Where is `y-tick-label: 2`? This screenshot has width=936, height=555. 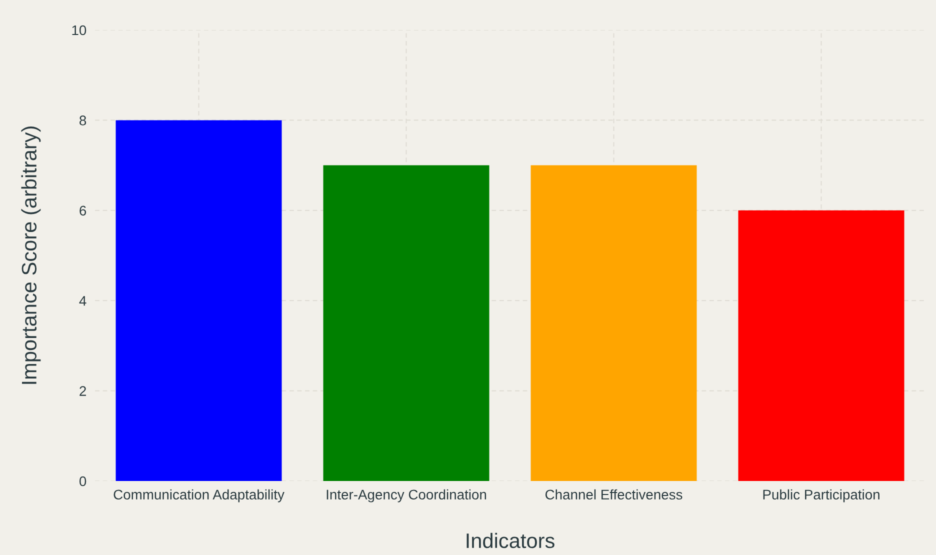
y-tick-label: 2 is located at coordinates (83, 391).